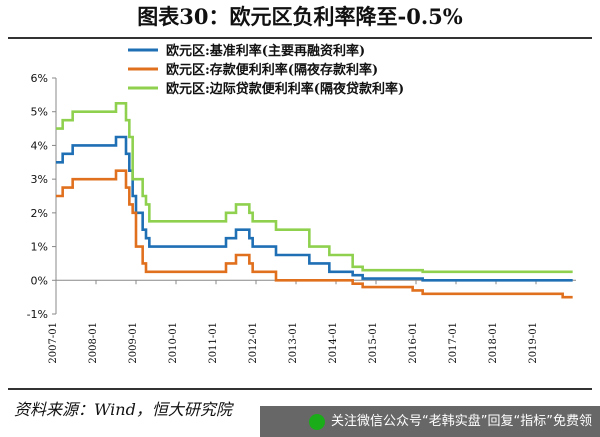  What do you see at coordinates (293, 343) in the screenshot?
I see `x-tick-label: 2013-01` at bounding box center [293, 343].